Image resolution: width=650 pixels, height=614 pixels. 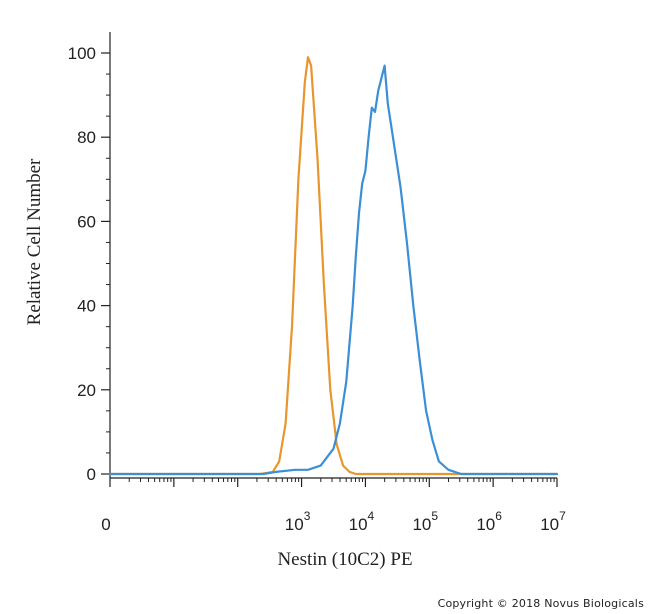 I want to click on y-tick-label: 80, so click(x=86, y=137).